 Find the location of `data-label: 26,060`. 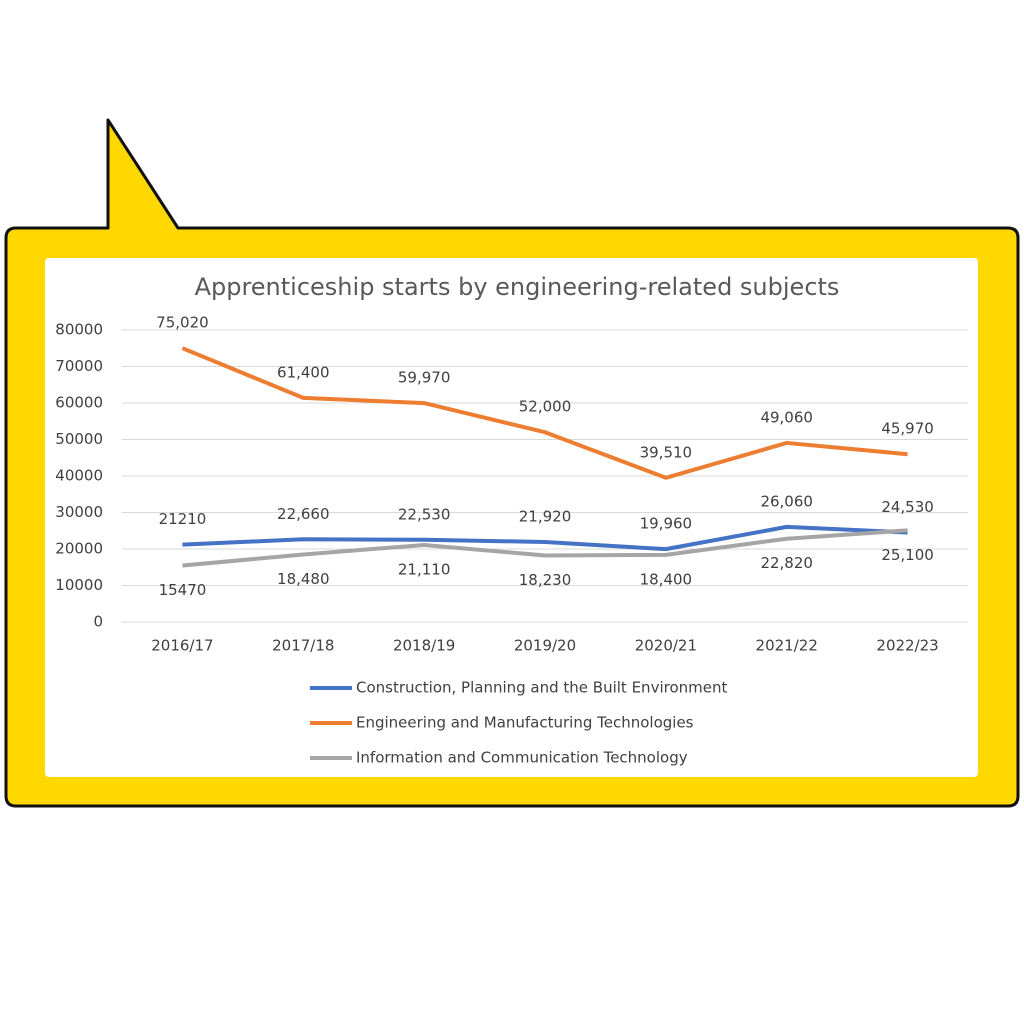

data-label: 26,060 is located at coordinates (786, 501).